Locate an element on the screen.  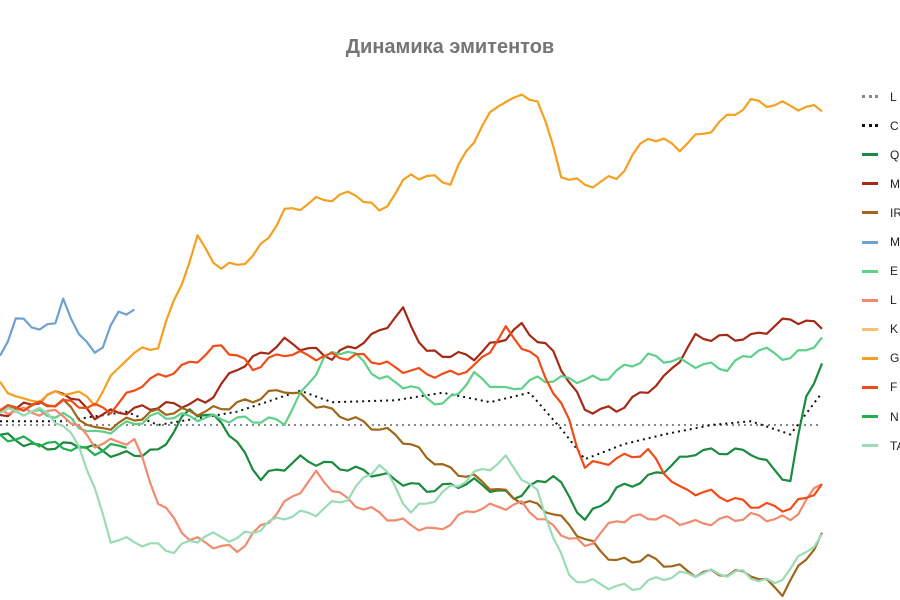
legend-item: IR is located at coordinates (881, 212).